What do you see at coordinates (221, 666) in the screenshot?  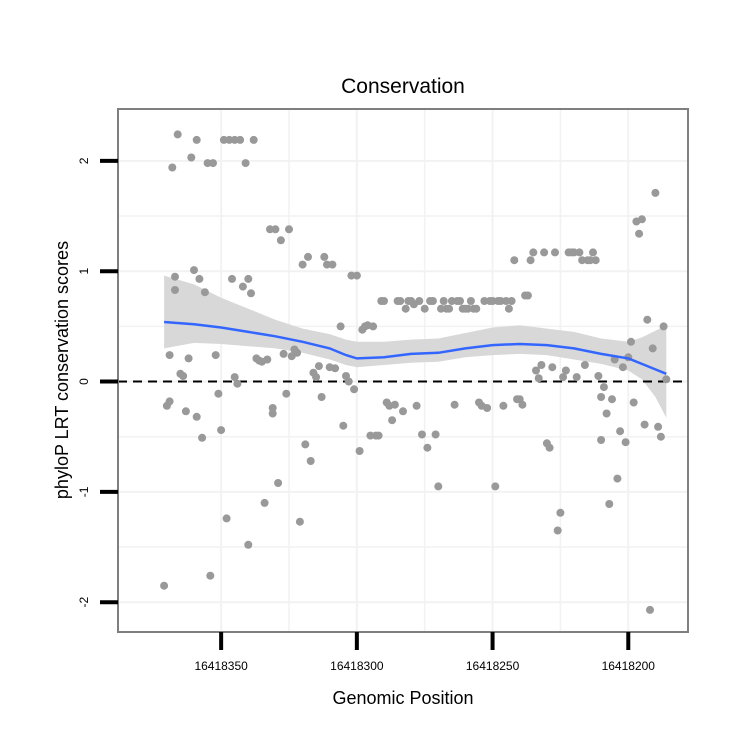 I see `x-tick-label: 16418350` at bounding box center [221, 666].